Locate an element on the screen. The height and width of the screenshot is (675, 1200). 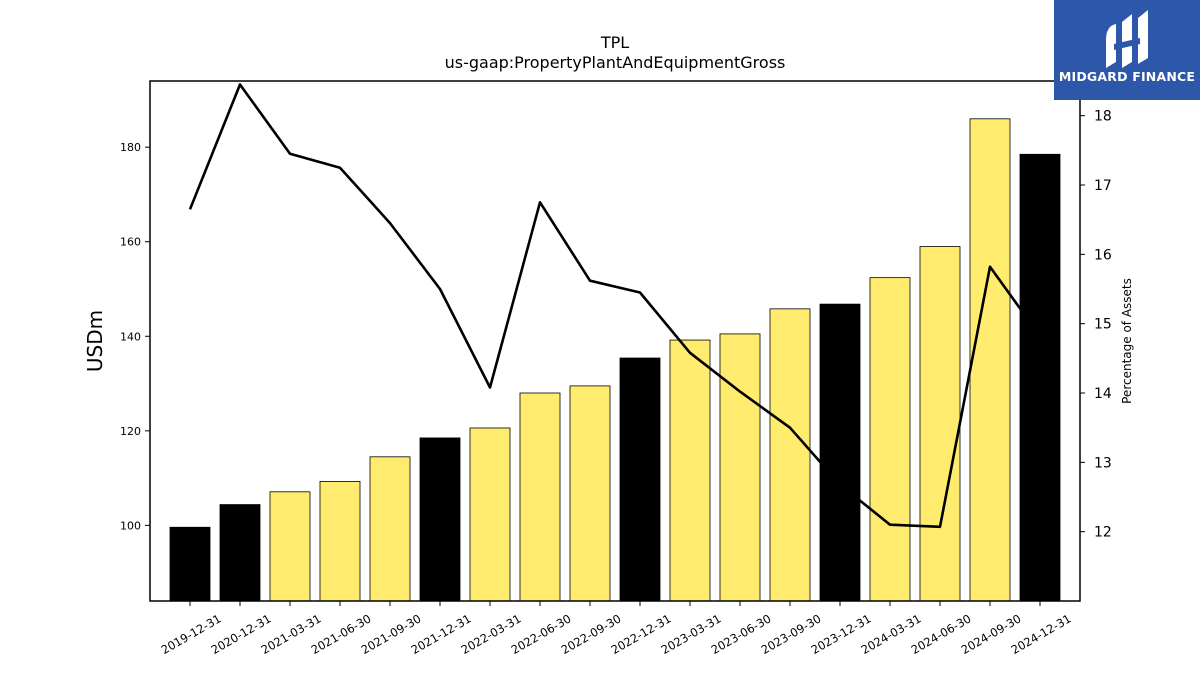
logo-text: MIDGARD FINANCE is located at coordinates (1127, 76).